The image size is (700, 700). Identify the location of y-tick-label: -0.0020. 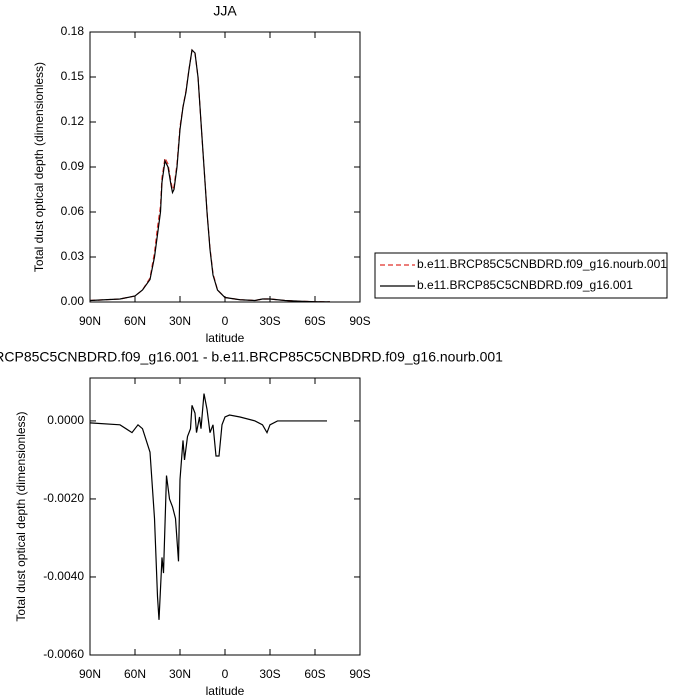
(63, 498).